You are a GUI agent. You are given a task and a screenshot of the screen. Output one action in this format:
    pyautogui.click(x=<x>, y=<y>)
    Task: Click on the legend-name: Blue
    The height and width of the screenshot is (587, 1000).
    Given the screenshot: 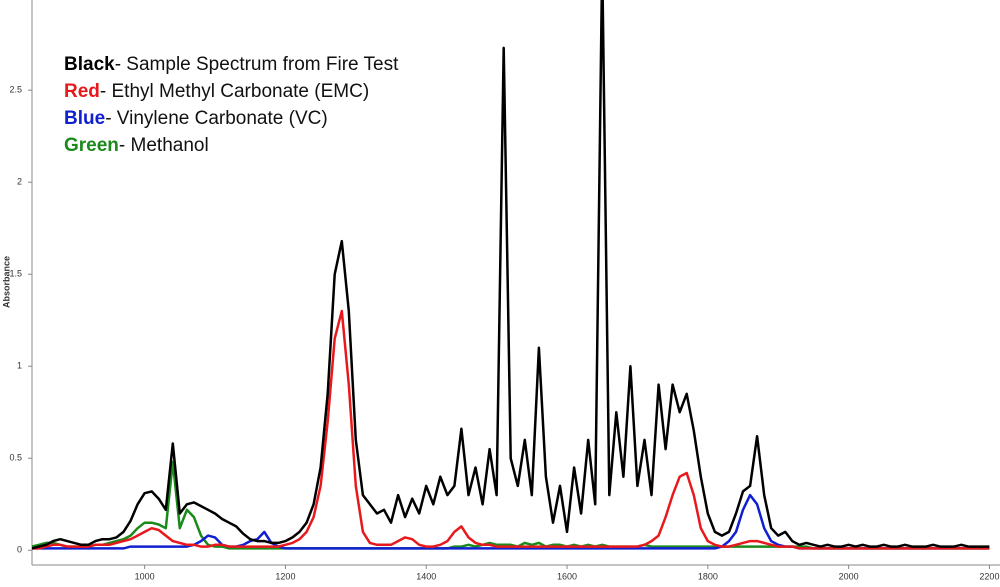 What is the action you would take?
    pyautogui.click(x=84, y=118)
    